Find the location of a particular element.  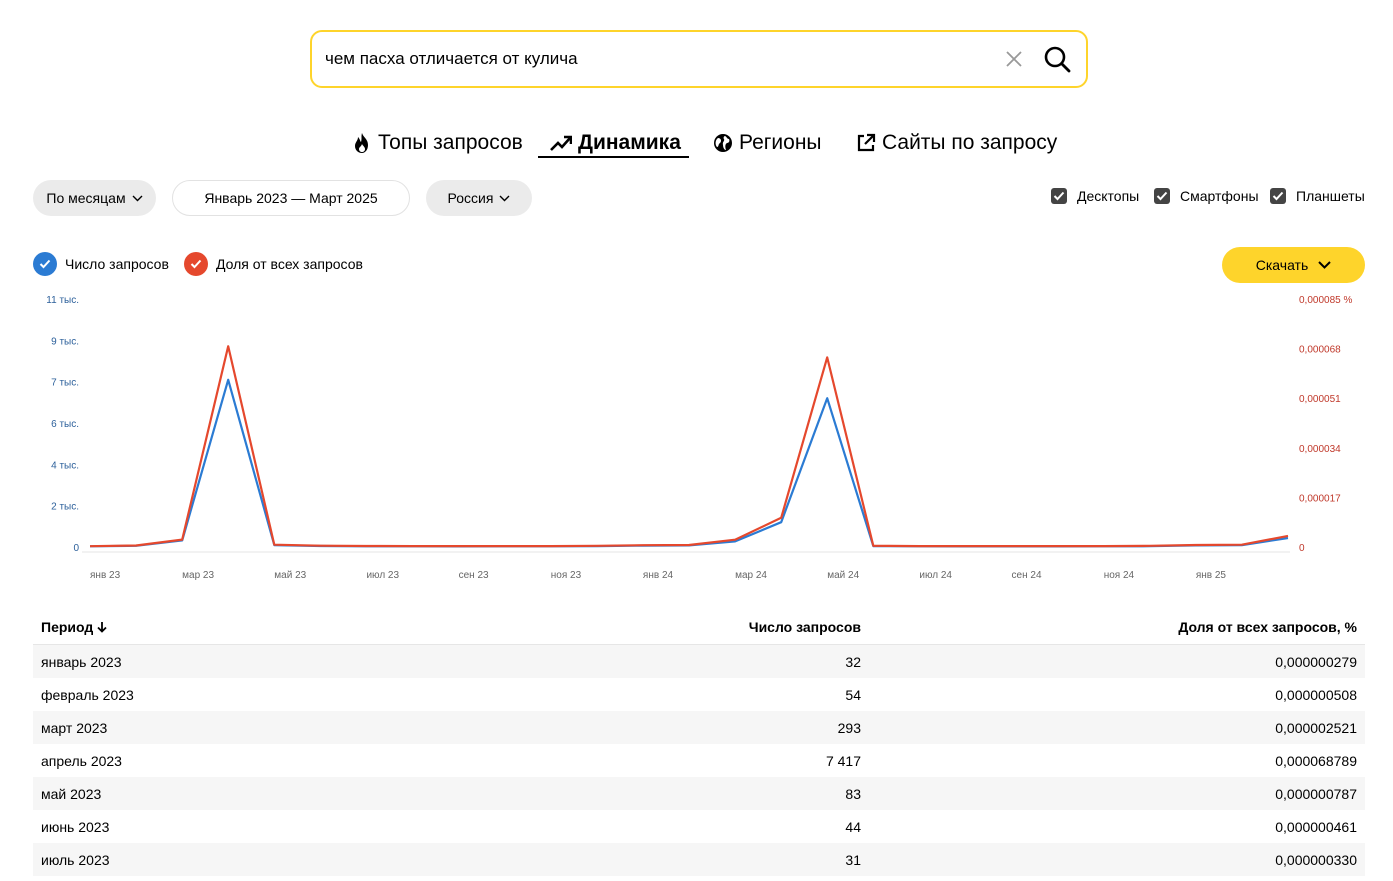

checkbox-tablets: Планшеты is located at coordinates (1317, 196).